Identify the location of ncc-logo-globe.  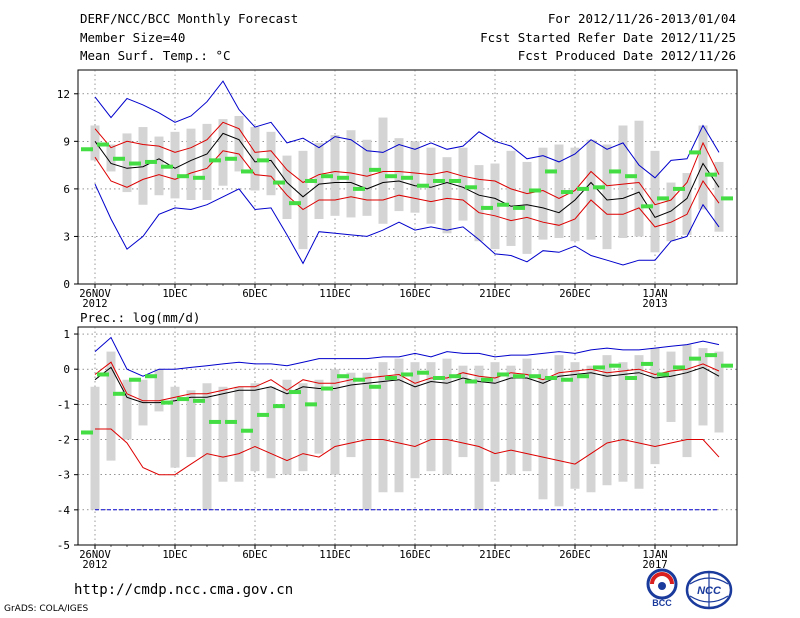
(709, 590).